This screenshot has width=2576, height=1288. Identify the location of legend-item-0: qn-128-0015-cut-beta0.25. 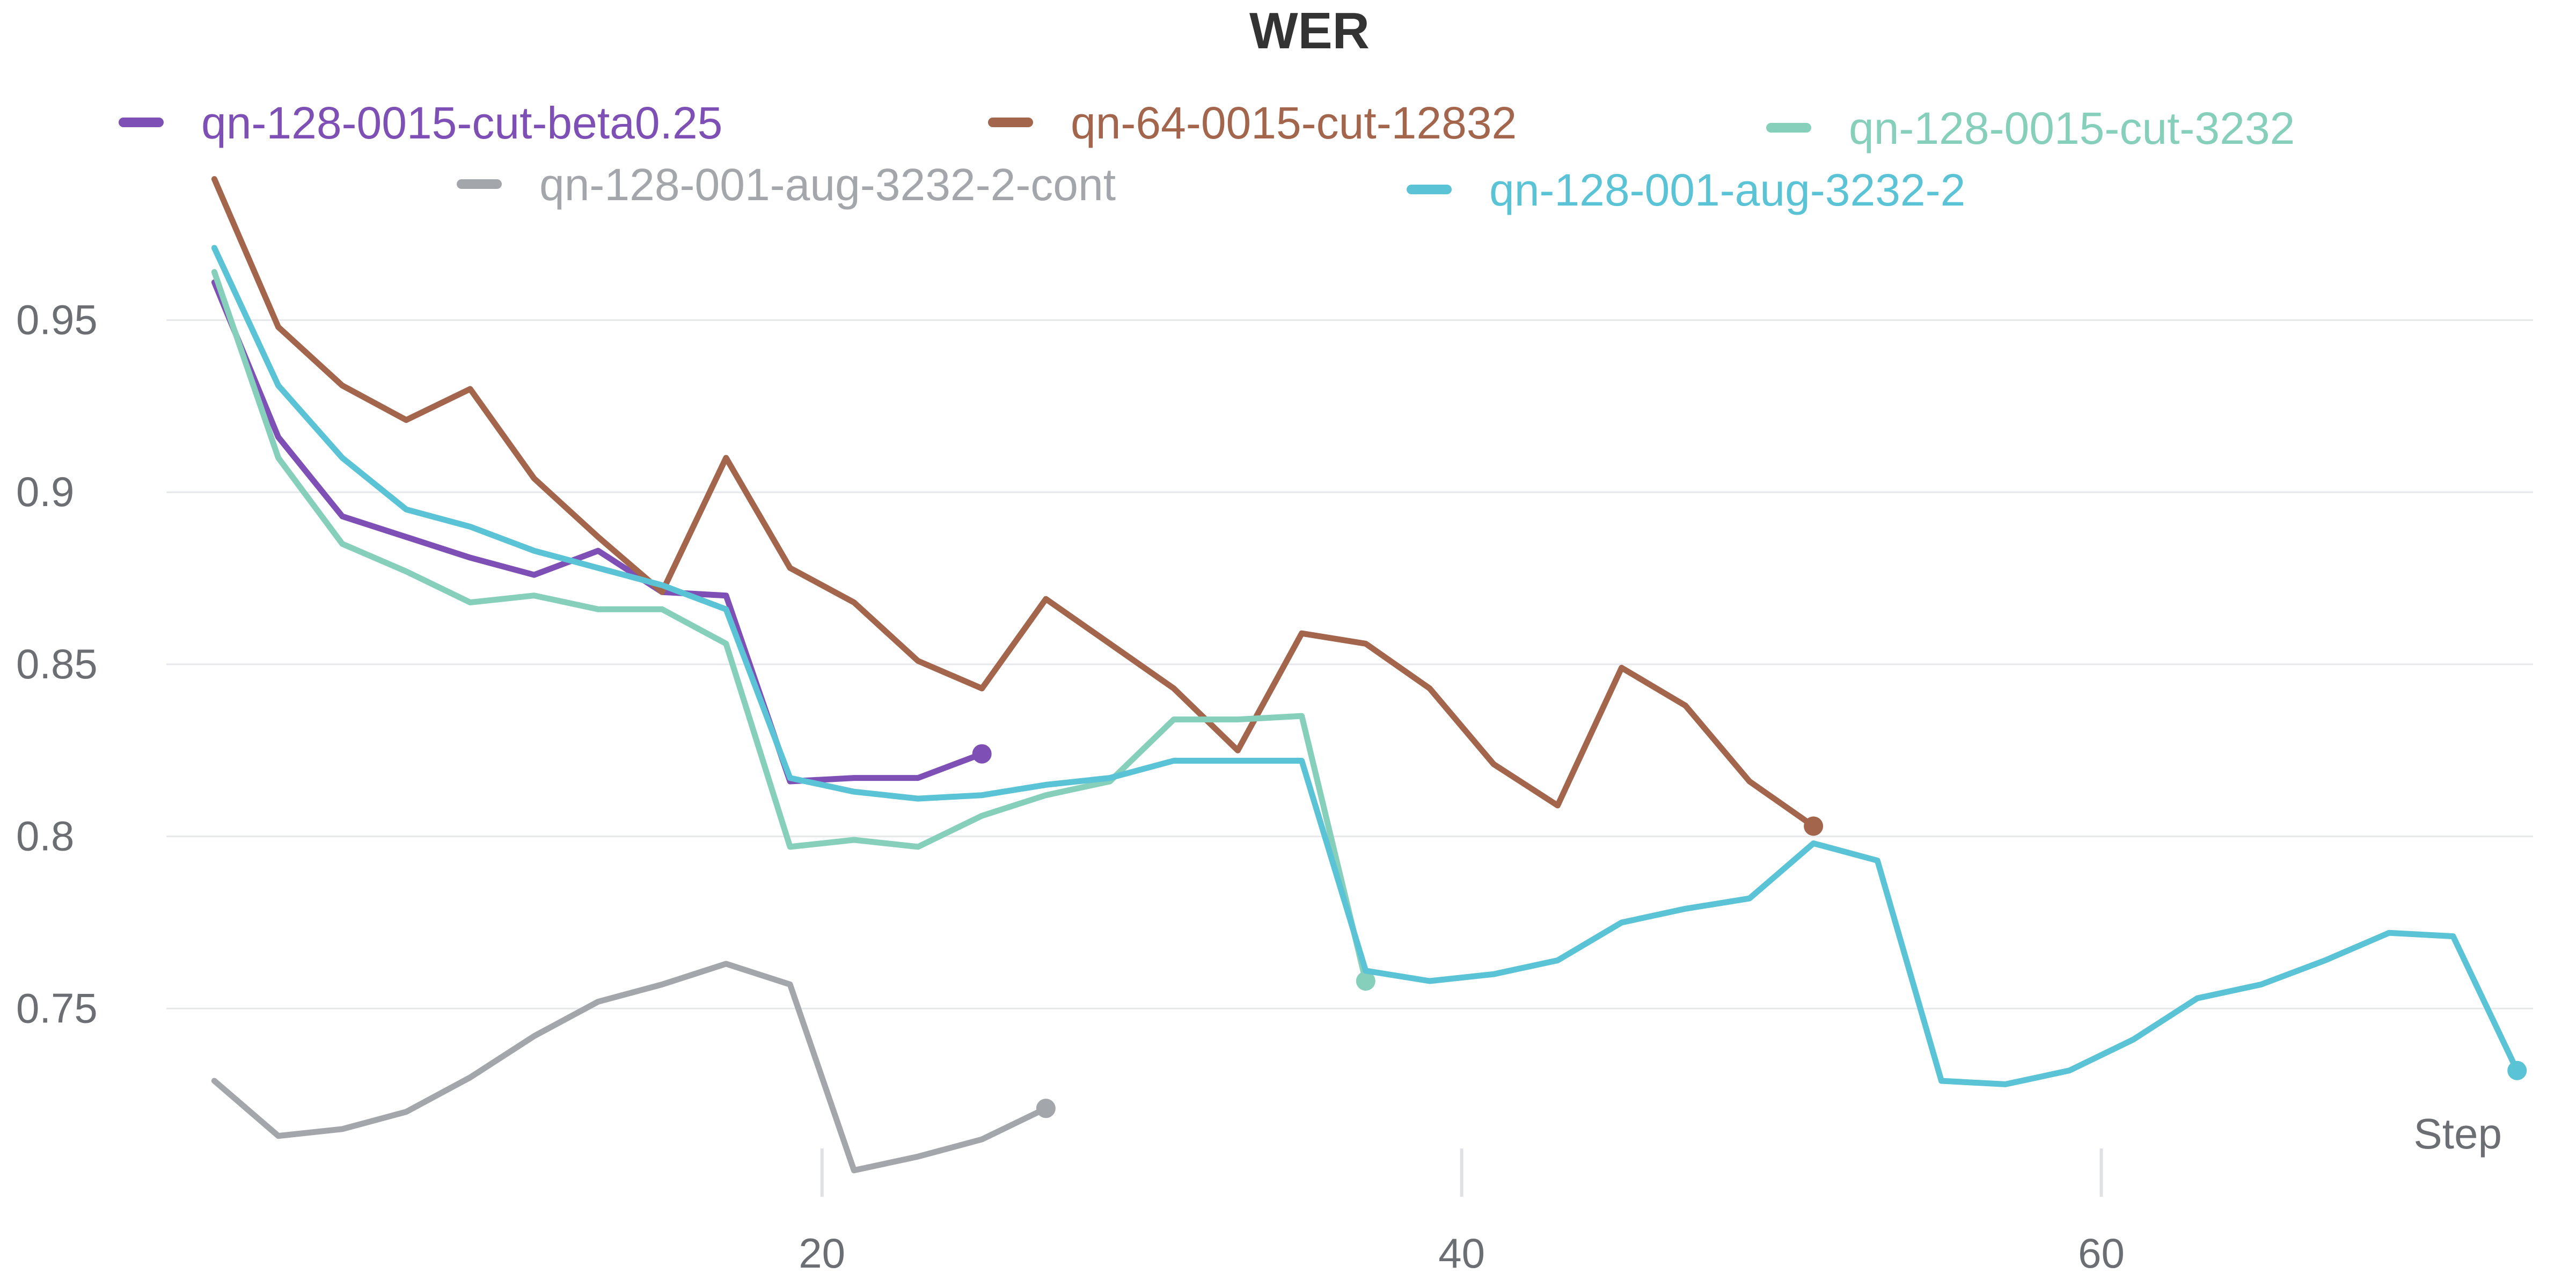
(420, 123).